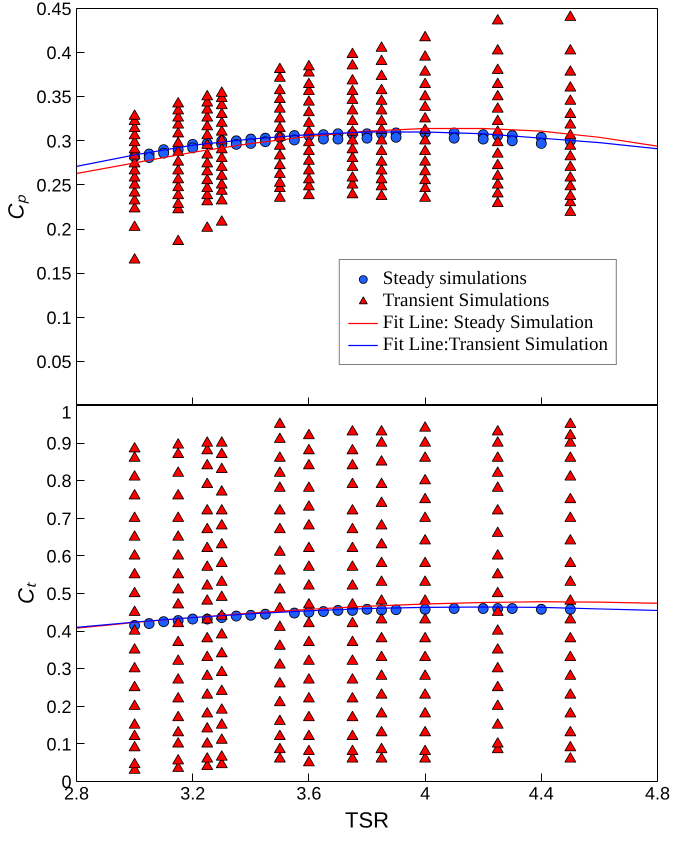 This screenshot has width=677, height=847. What do you see at coordinates (54, 9) in the screenshot?
I see `y-tick-label: 0.45` at bounding box center [54, 9].